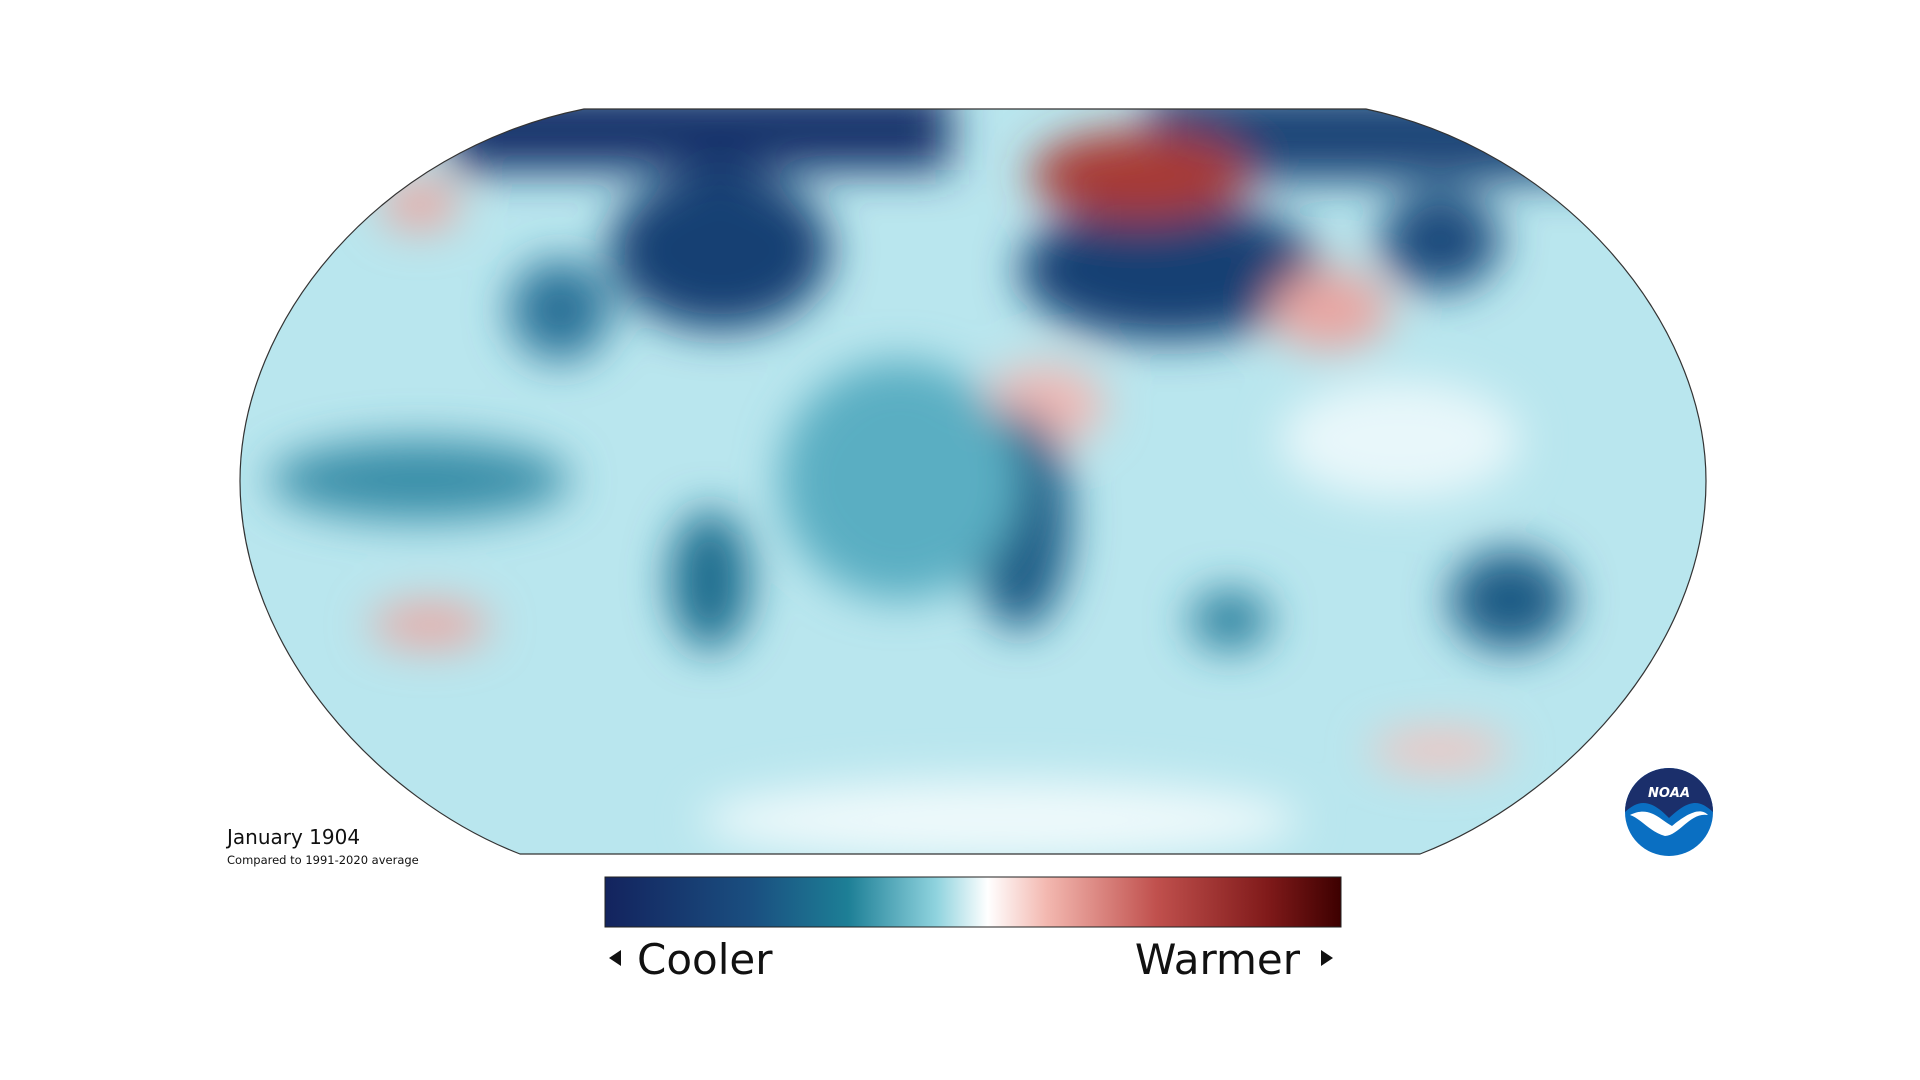  What do you see at coordinates (973, 902) in the screenshot?
I see `color-bar` at bounding box center [973, 902].